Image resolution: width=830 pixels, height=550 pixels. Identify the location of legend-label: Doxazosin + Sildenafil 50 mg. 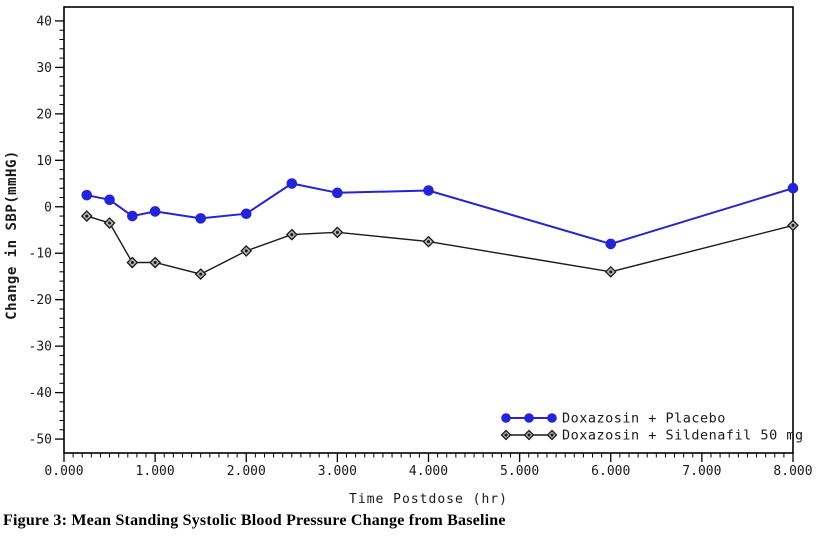
(683, 436).